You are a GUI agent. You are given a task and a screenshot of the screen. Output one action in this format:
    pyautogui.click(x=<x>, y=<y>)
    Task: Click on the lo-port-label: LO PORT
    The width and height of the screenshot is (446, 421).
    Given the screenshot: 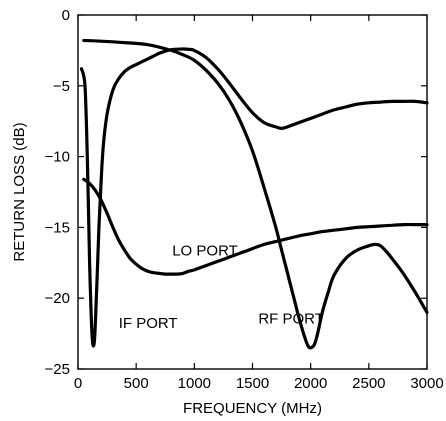 What is the action you would take?
    pyautogui.click(x=205, y=251)
    